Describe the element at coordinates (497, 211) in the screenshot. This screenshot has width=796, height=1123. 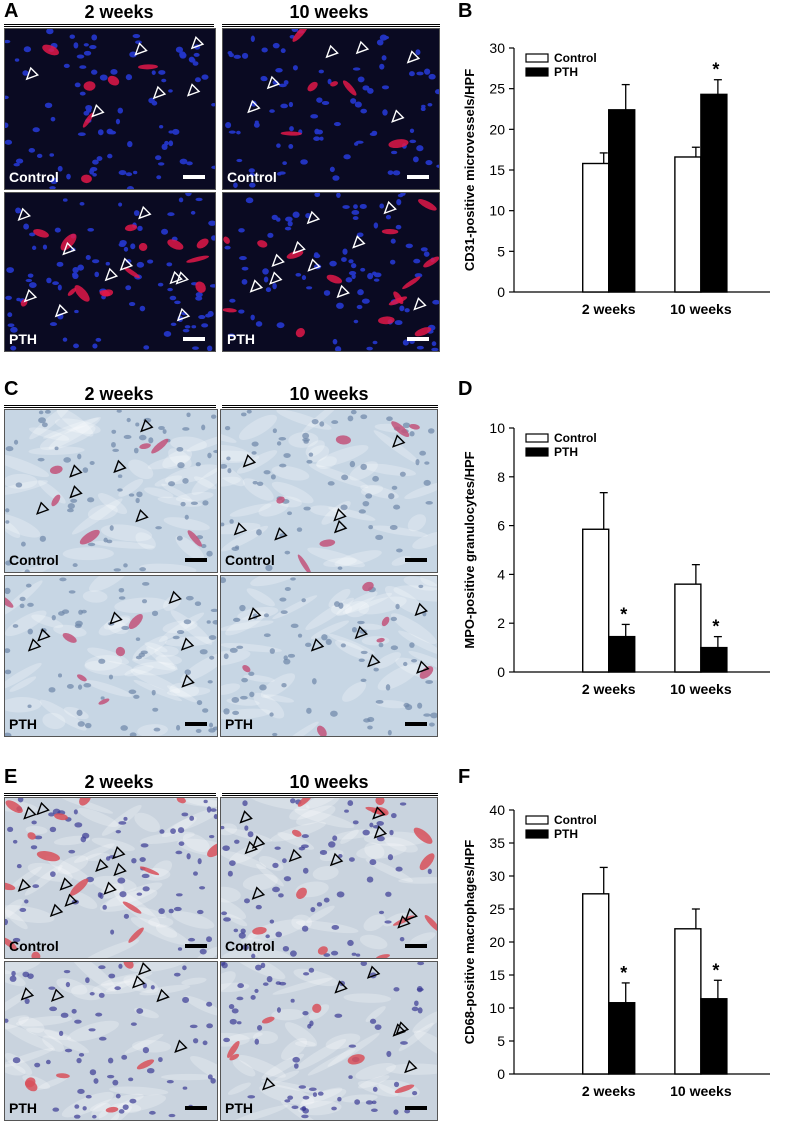
I see `y-tick-label: 10` at that location.